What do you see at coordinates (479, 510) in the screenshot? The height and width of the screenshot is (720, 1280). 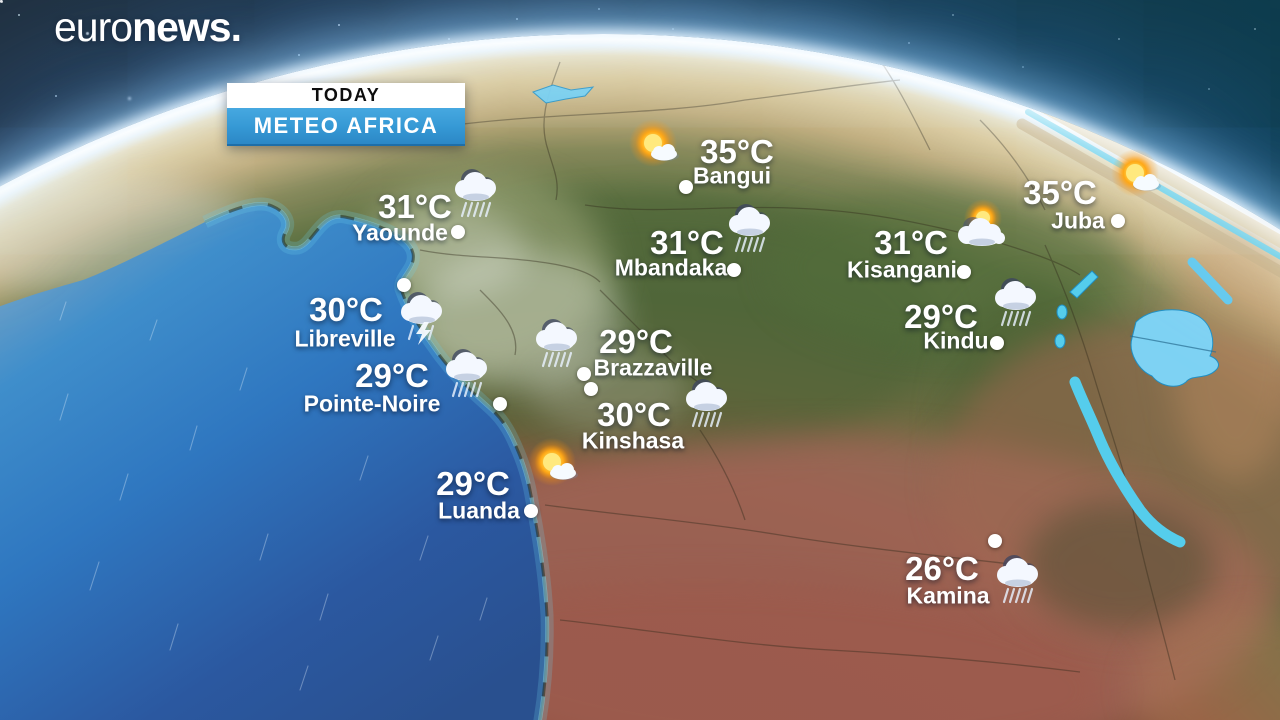 I see `city-name-luanda: Luanda` at bounding box center [479, 510].